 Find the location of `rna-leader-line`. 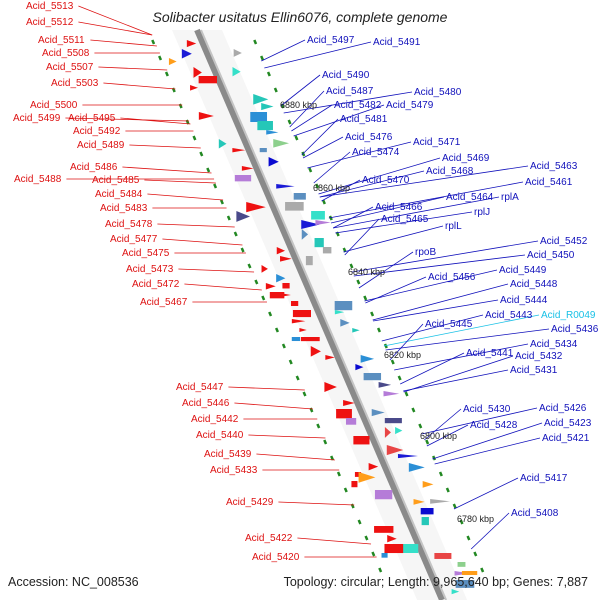

rna-leader-line is located at coordinates (461, 330).